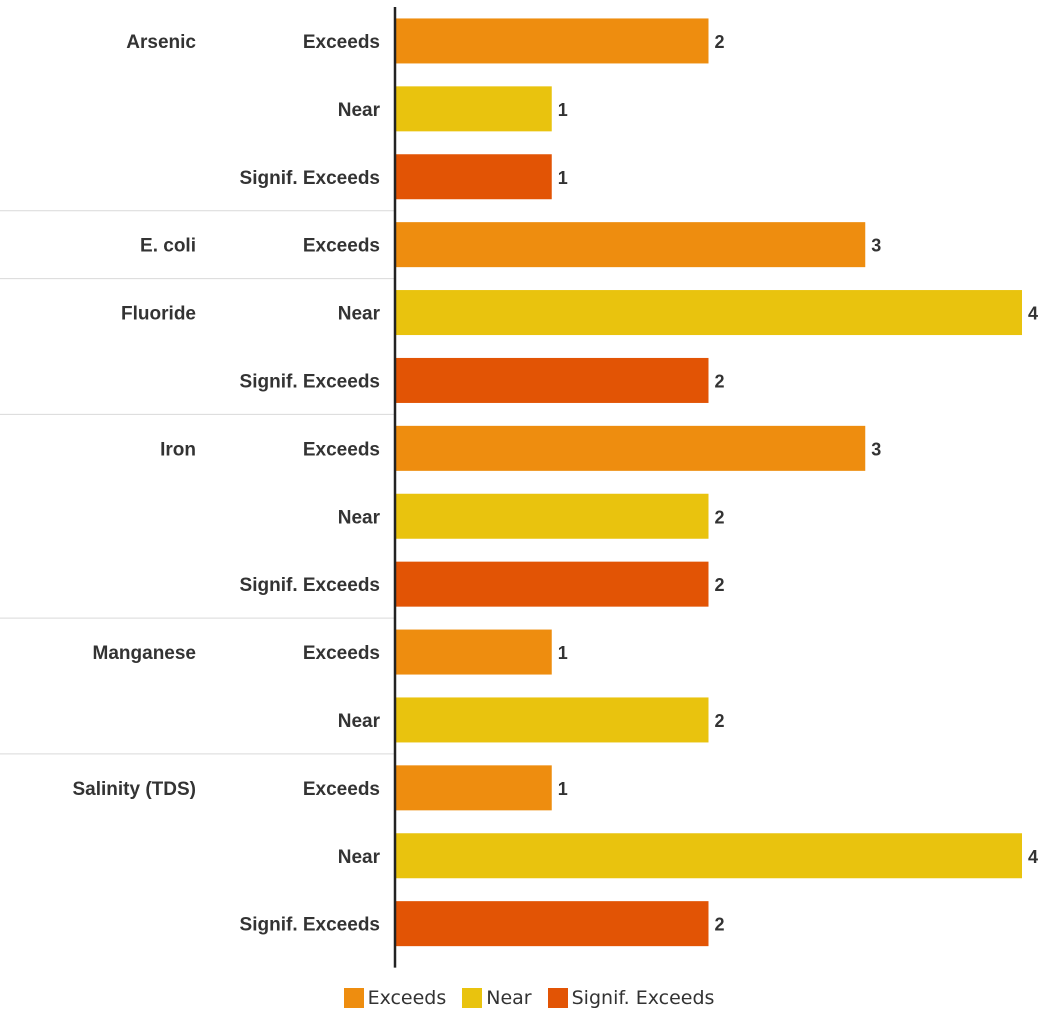 Image resolution: width=1058 pixels, height=1012 pixels. Describe the element at coordinates (473, 788) in the screenshot. I see `bar-salinity-tds-exceeds` at that location.